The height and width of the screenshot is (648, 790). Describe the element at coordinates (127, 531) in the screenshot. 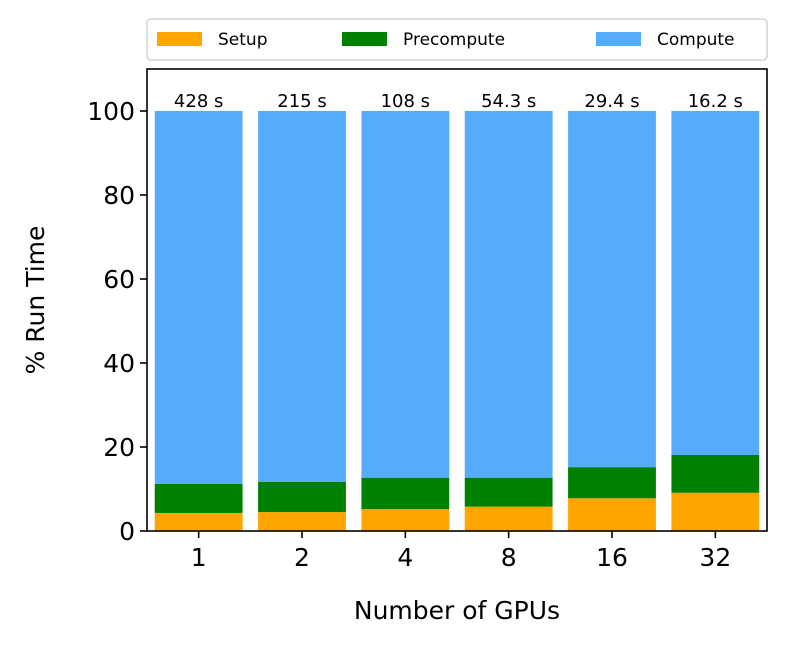

I see `y-tick-label-0: 0` at that location.